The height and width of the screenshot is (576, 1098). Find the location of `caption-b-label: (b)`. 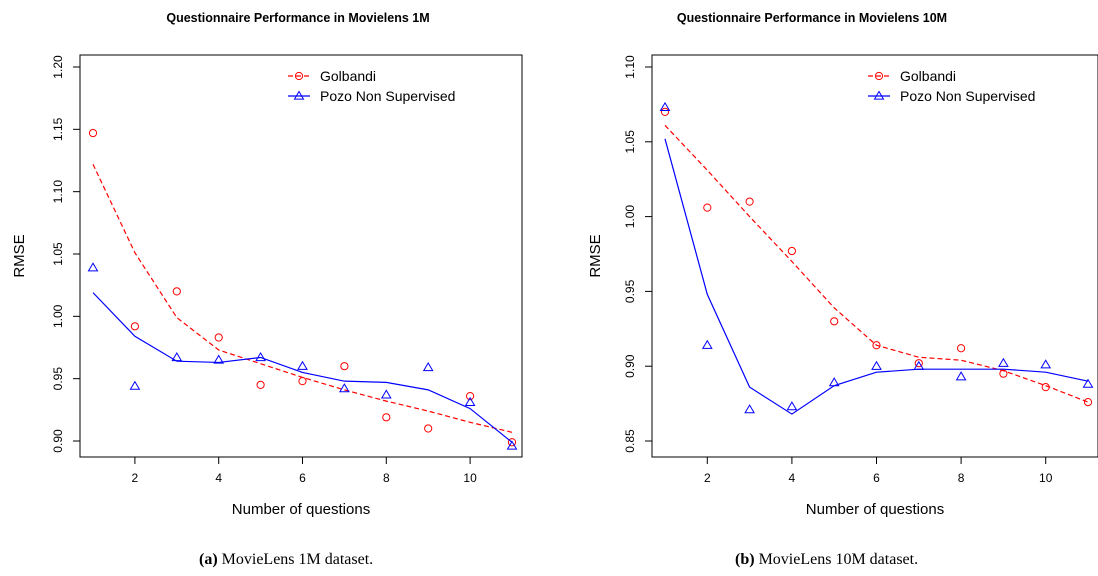

caption-b-label: (b) is located at coordinates (745, 559).